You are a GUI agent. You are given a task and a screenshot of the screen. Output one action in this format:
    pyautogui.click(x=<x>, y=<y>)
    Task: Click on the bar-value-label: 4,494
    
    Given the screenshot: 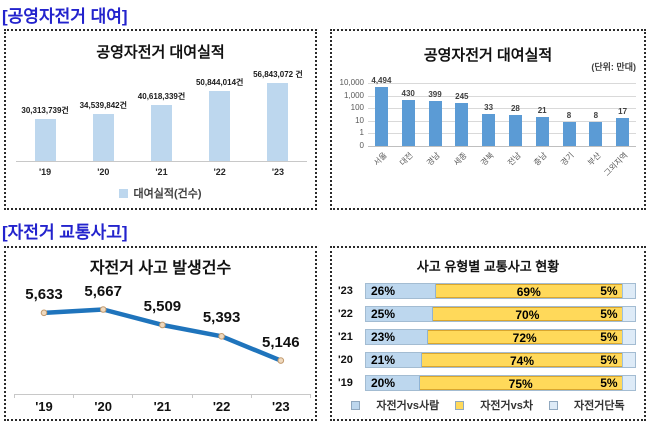 What is the action you would take?
    pyautogui.click(x=381, y=81)
    